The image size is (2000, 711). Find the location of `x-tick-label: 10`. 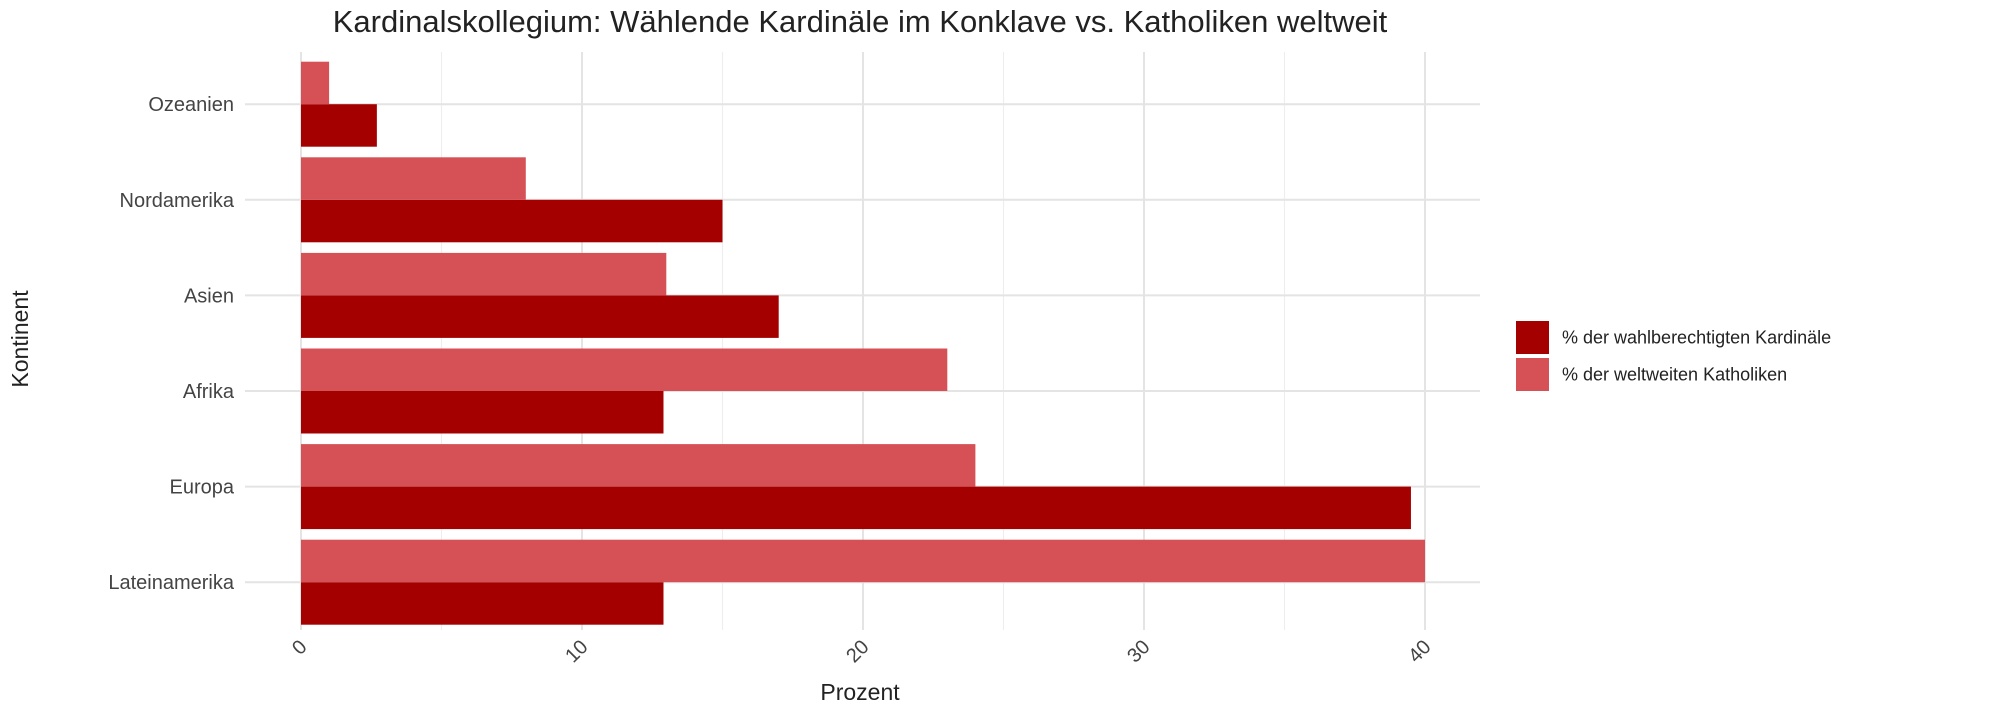

x-tick-label: 10 is located at coordinates (576, 651).